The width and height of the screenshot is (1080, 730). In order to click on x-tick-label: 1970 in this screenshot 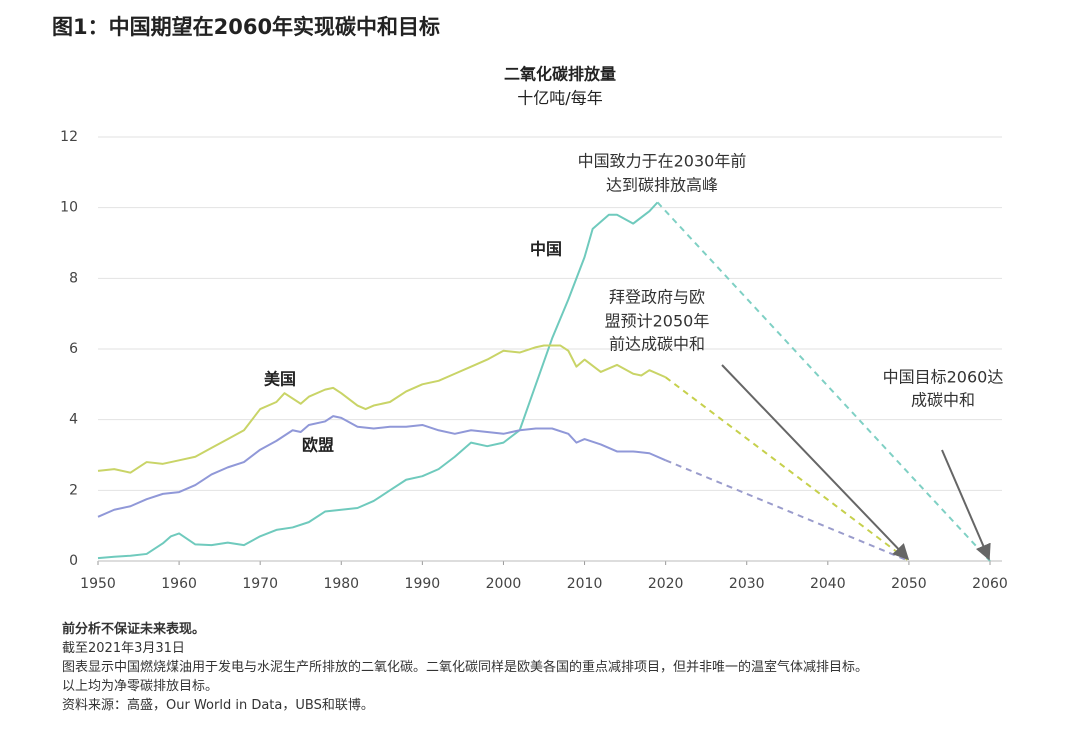, I will do `click(260, 584)`.